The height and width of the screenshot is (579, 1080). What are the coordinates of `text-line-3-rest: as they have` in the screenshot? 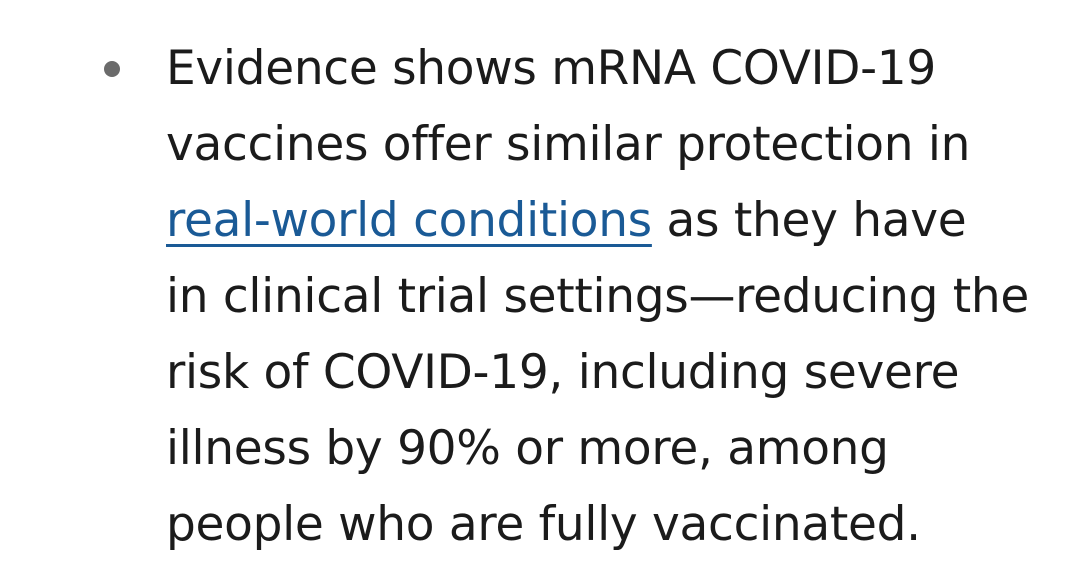 It's located at (809, 220).